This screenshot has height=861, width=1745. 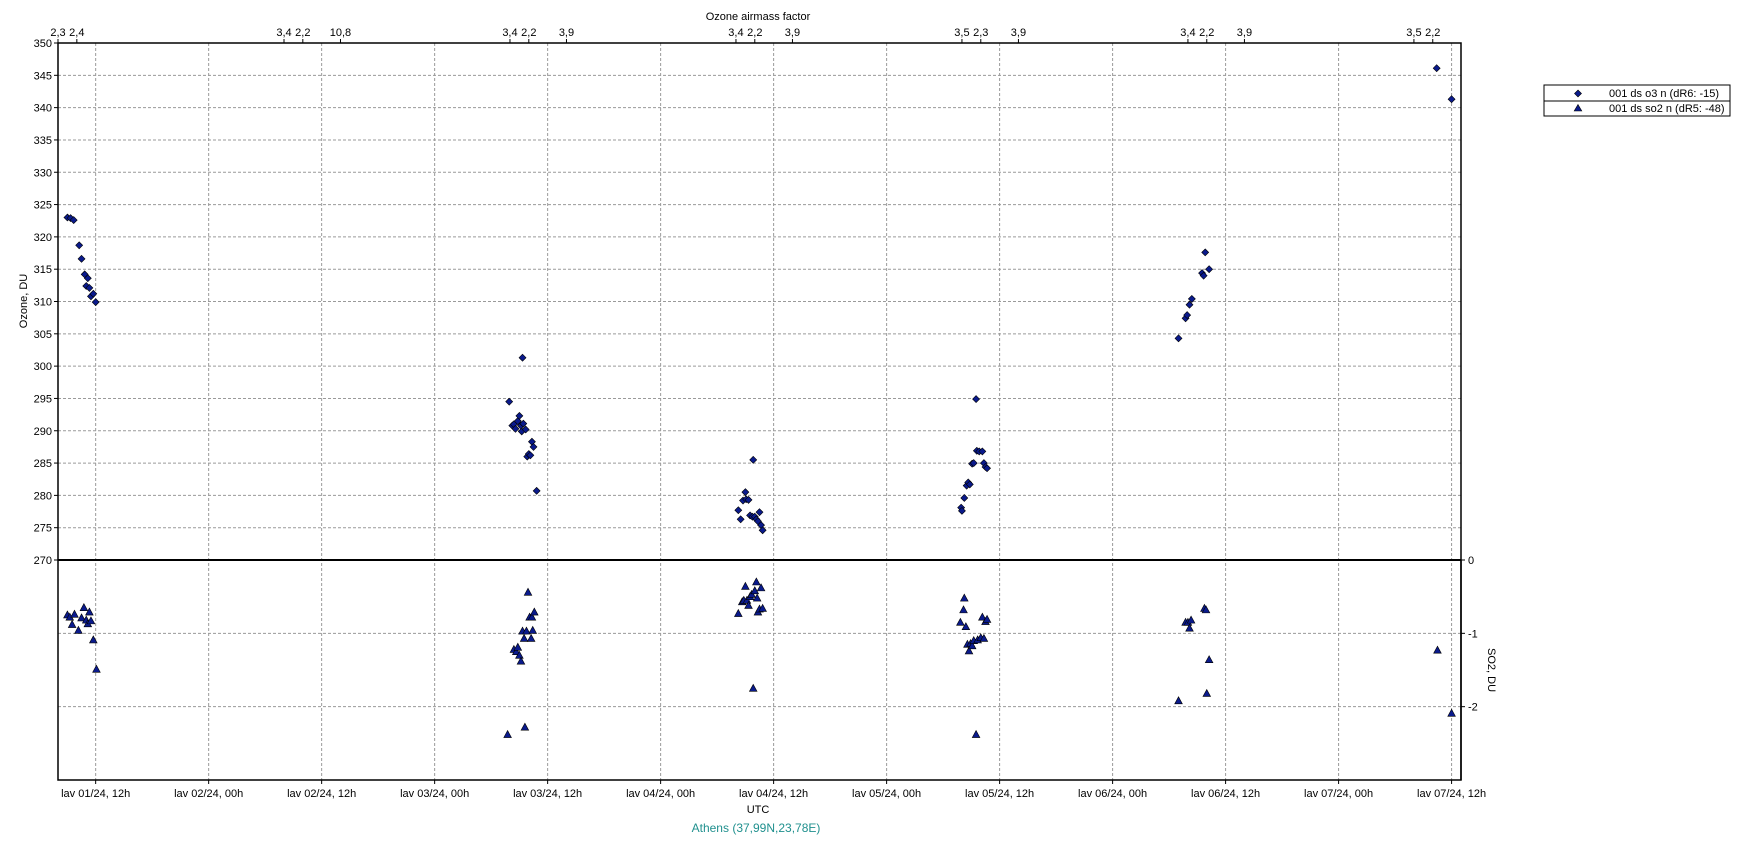 What do you see at coordinates (43, 206) in the screenshot?
I see `ozone-tick-label: 325` at bounding box center [43, 206].